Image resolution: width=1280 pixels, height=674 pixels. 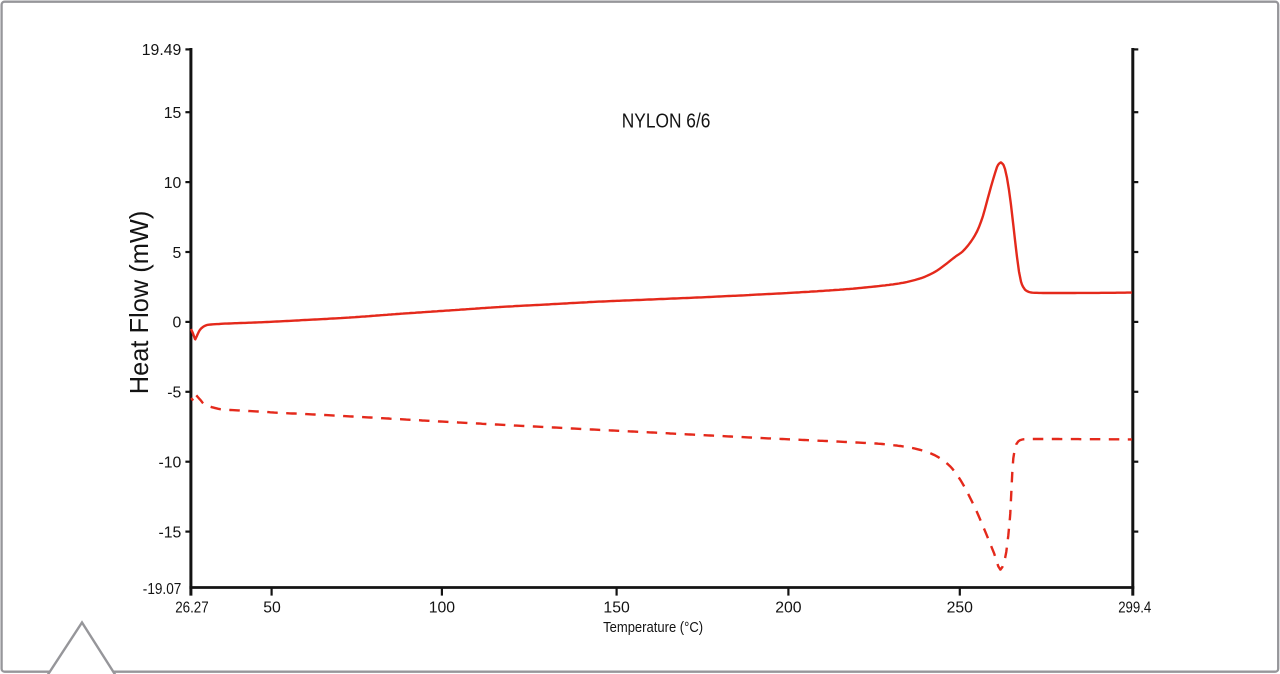 What do you see at coordinates (162, 589) in the screenshot?
I see `svg-text: -19.07` at bounding box center [162, 589].